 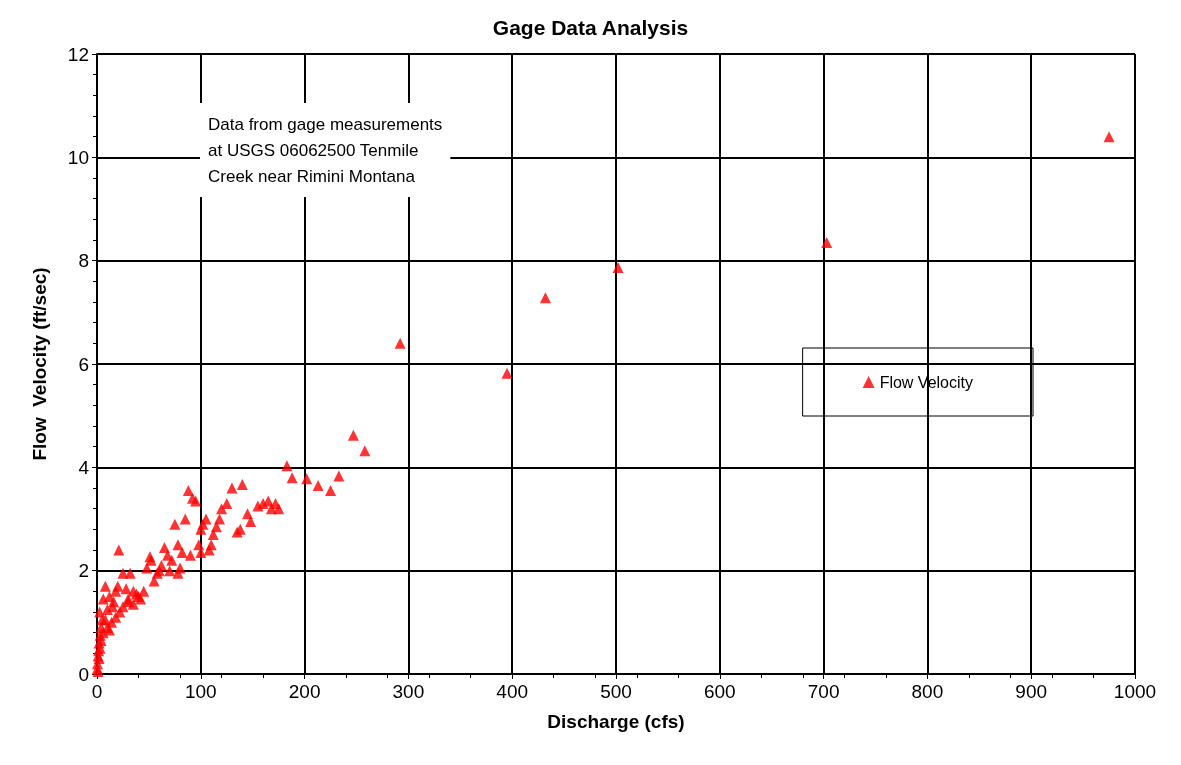 What do you see at coordinates (304, 691) in the screenshot?
I see `x-tick-label: 200` at bounding box center [304, 691].